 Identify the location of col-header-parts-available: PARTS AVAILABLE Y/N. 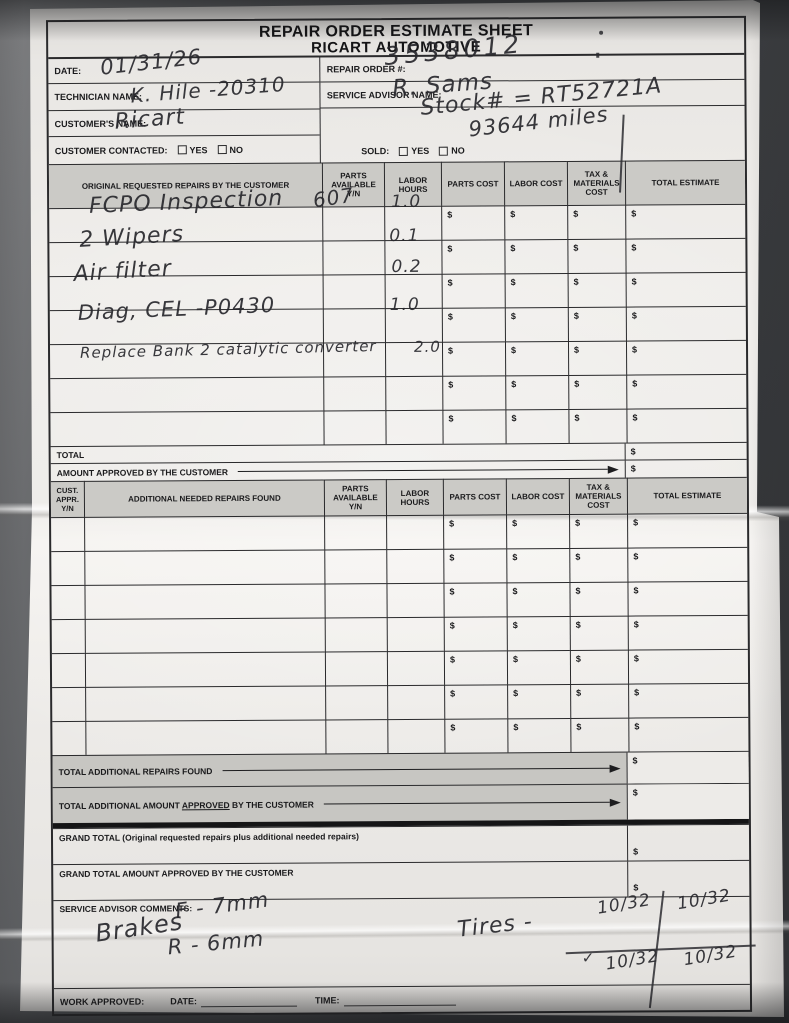
(353, 184).